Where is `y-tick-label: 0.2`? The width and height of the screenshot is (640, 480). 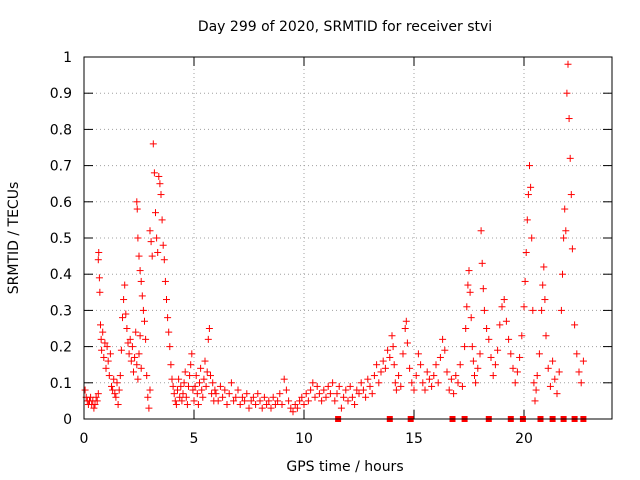 y-tick-label: 0.2 is located at coordinates (61, 348).